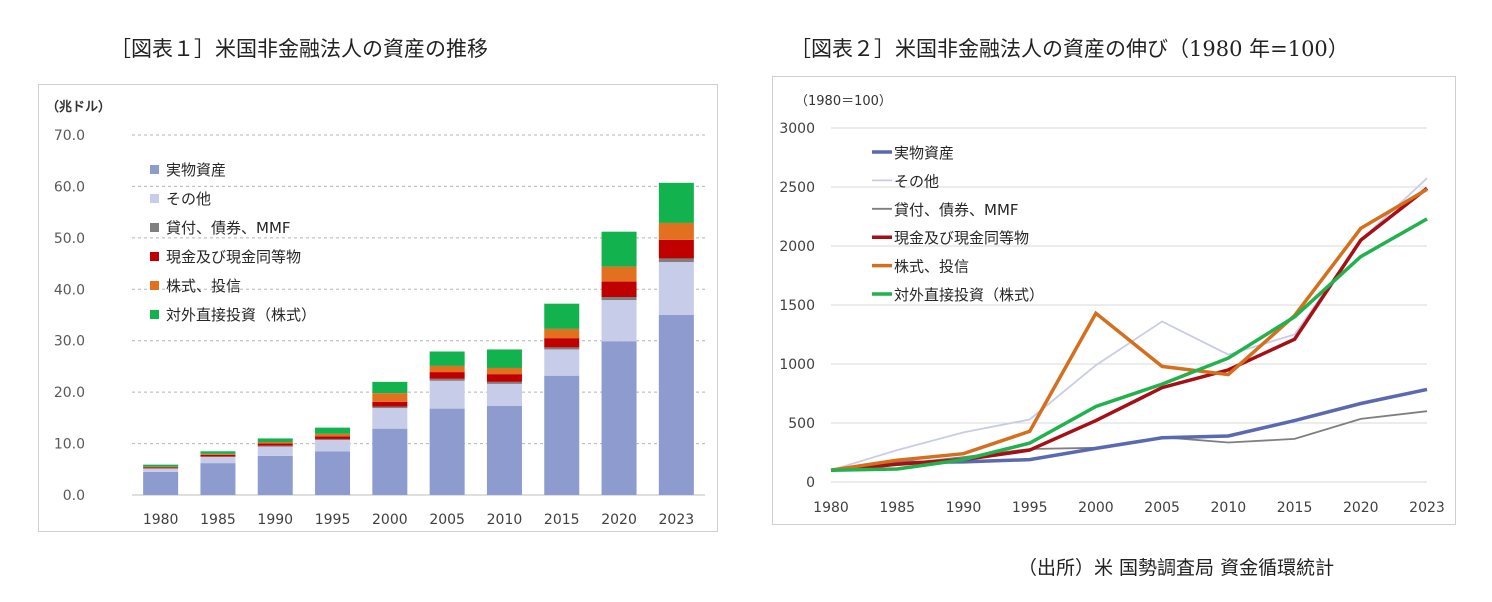 The width and height of the screenshot is (1492, 602). I want to click on y-tick-label: 2500, so click(797, 188).